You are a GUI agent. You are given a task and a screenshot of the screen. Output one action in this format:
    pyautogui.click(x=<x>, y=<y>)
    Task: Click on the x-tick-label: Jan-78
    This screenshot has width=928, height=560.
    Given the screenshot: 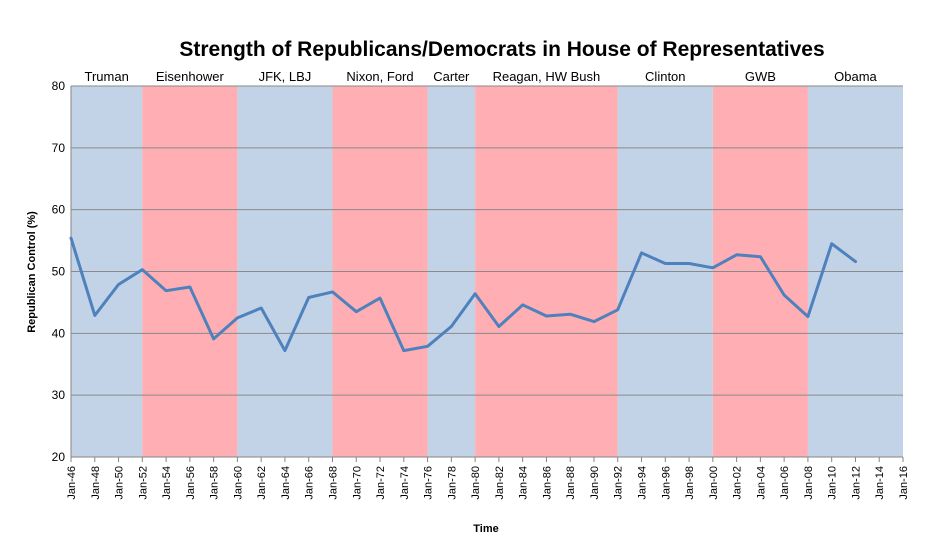 What is the action you would take?
    pyautogui.click(x=452, y=483)
    